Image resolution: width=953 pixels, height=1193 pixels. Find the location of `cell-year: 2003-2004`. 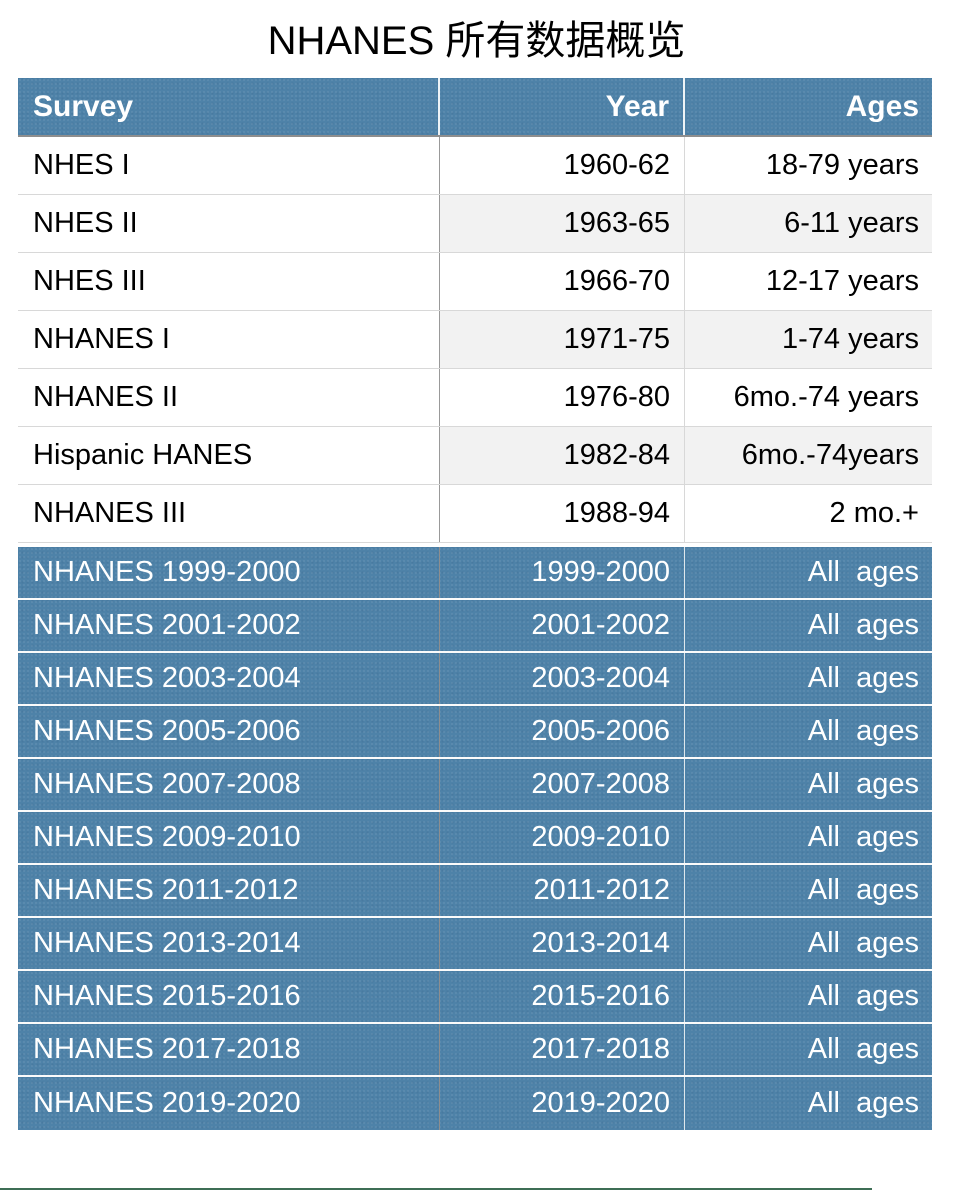

cell-year: 2003-2004 is located at coordinates (562, 678).